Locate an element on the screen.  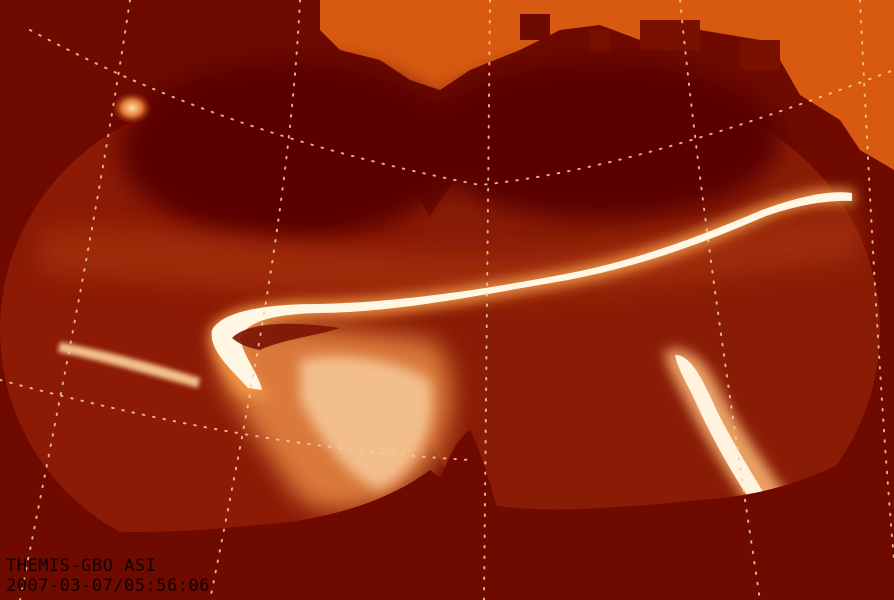
right-ray-core is located at coordinates (720, 426).